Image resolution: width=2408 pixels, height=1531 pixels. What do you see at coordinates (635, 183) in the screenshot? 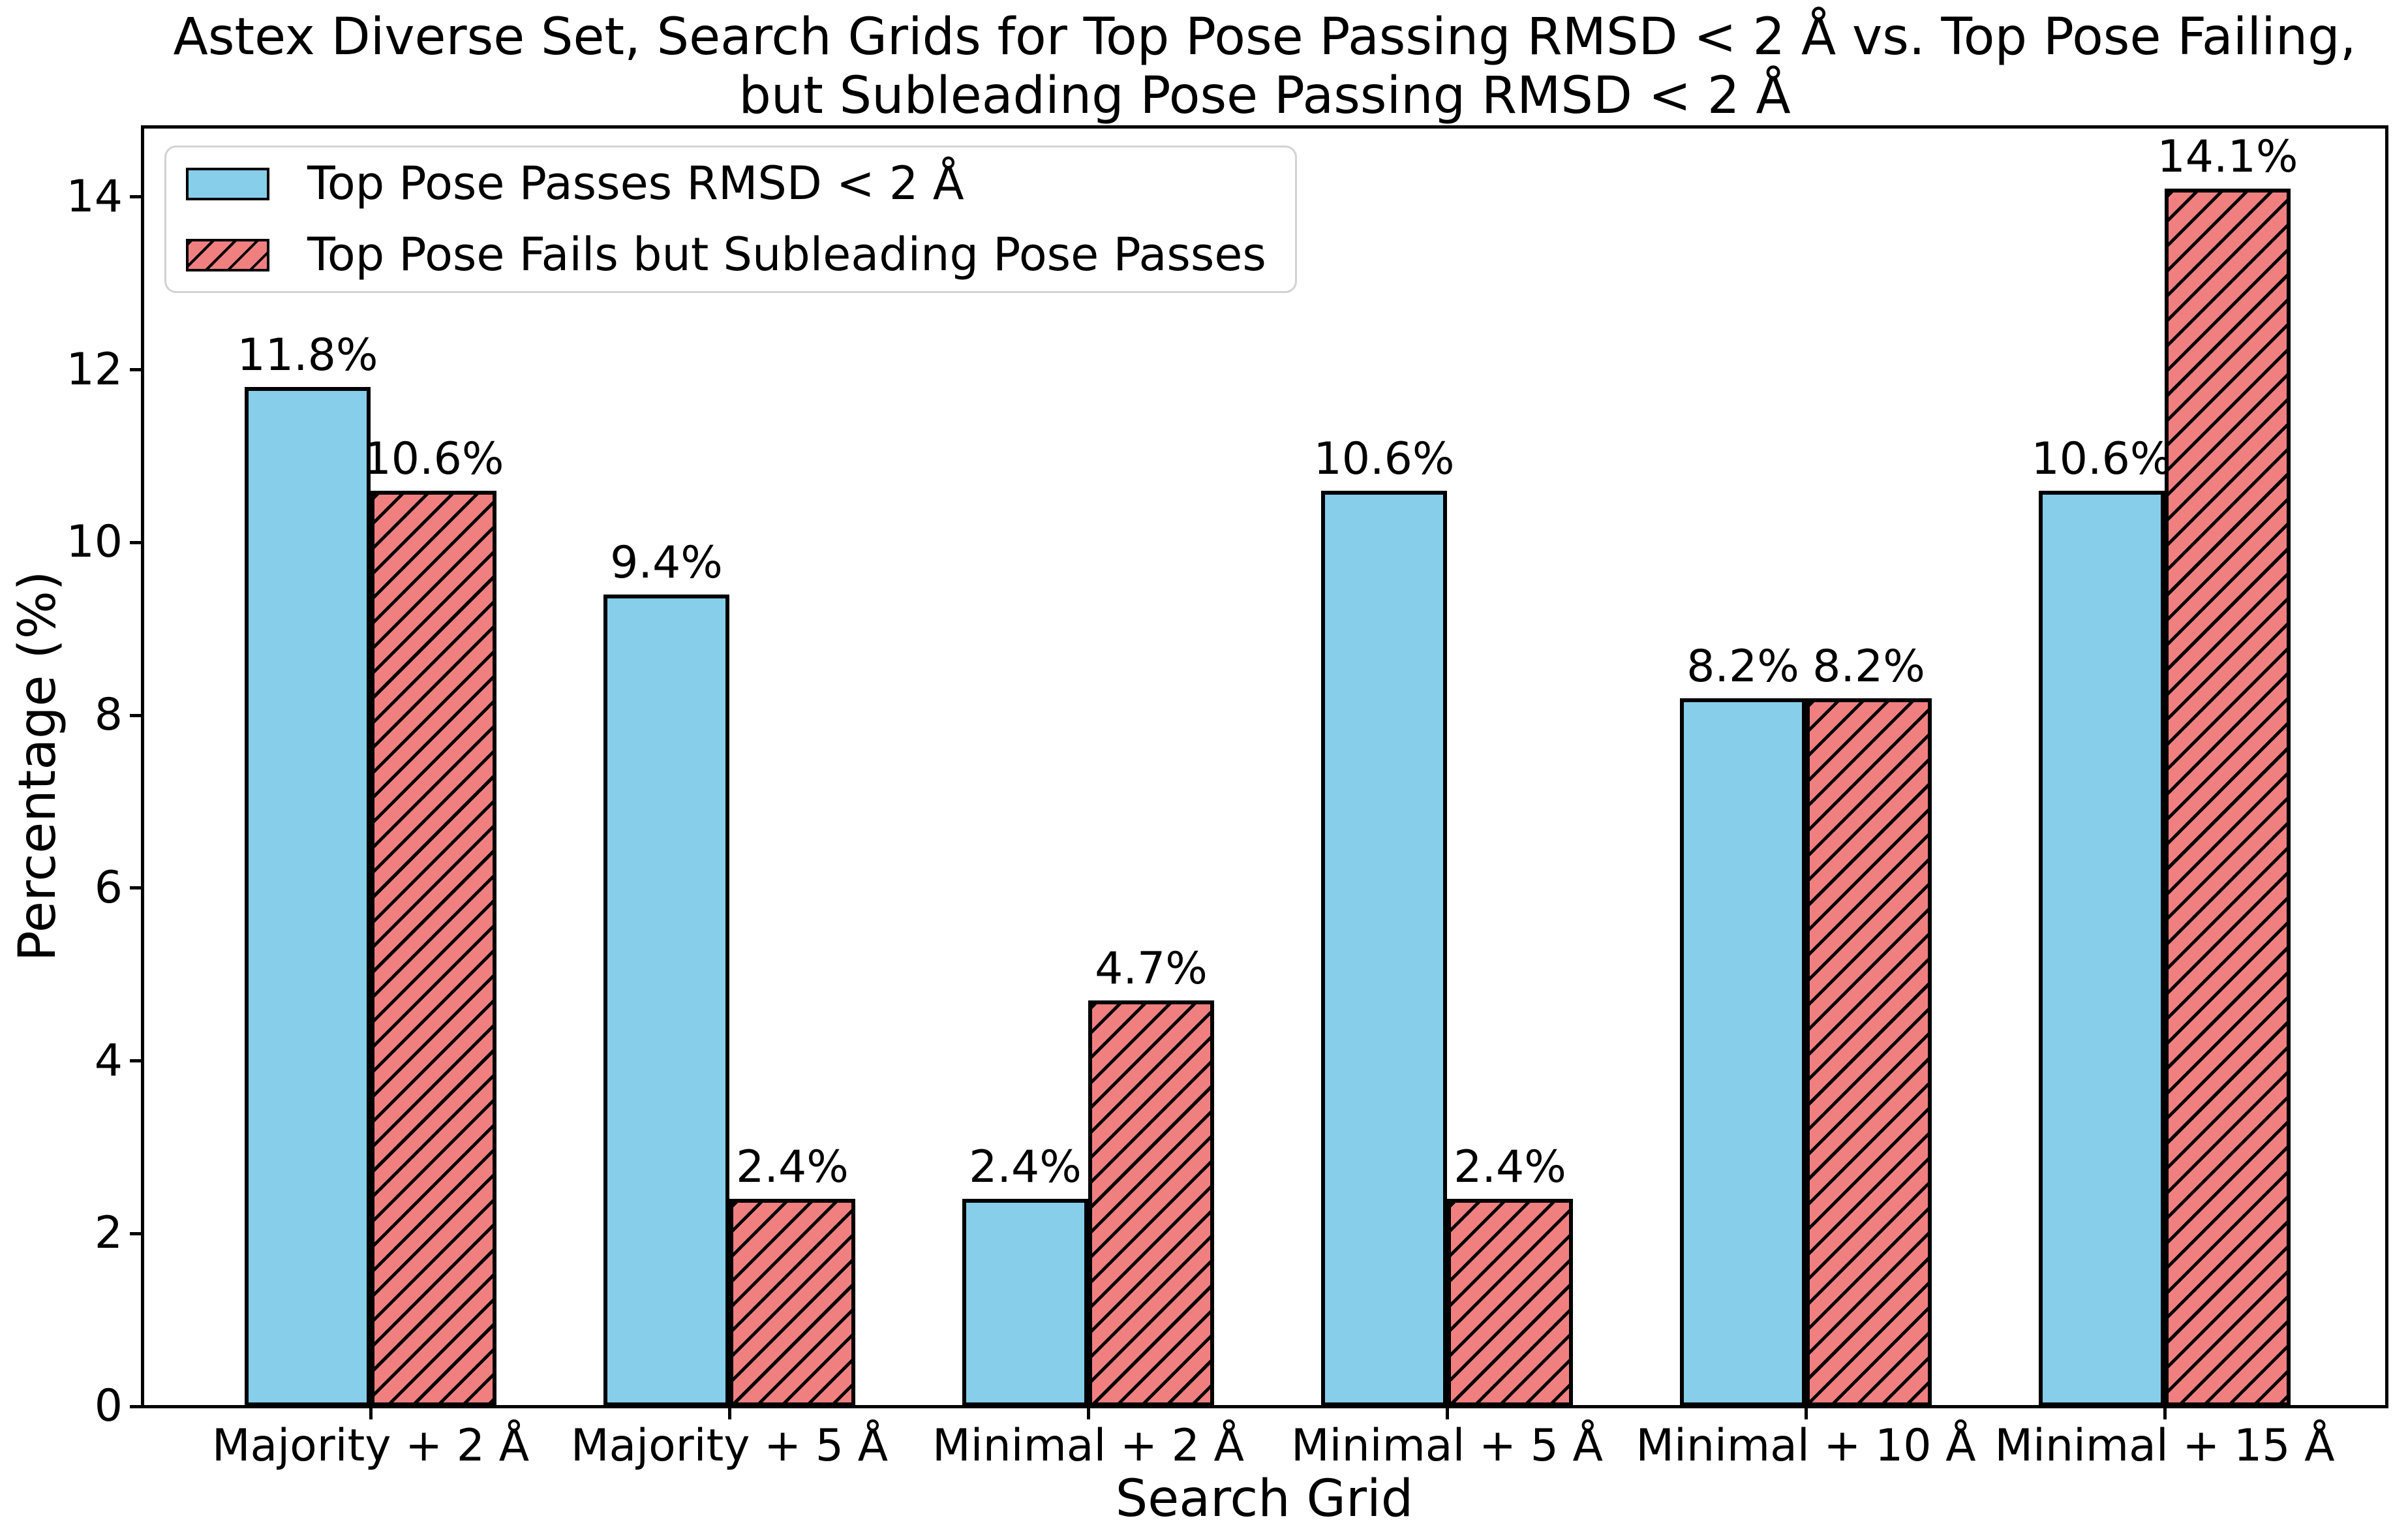
I see `legend-label: Top Pose Passes RMSD < 2 Å` at bounding box center [635, 183].